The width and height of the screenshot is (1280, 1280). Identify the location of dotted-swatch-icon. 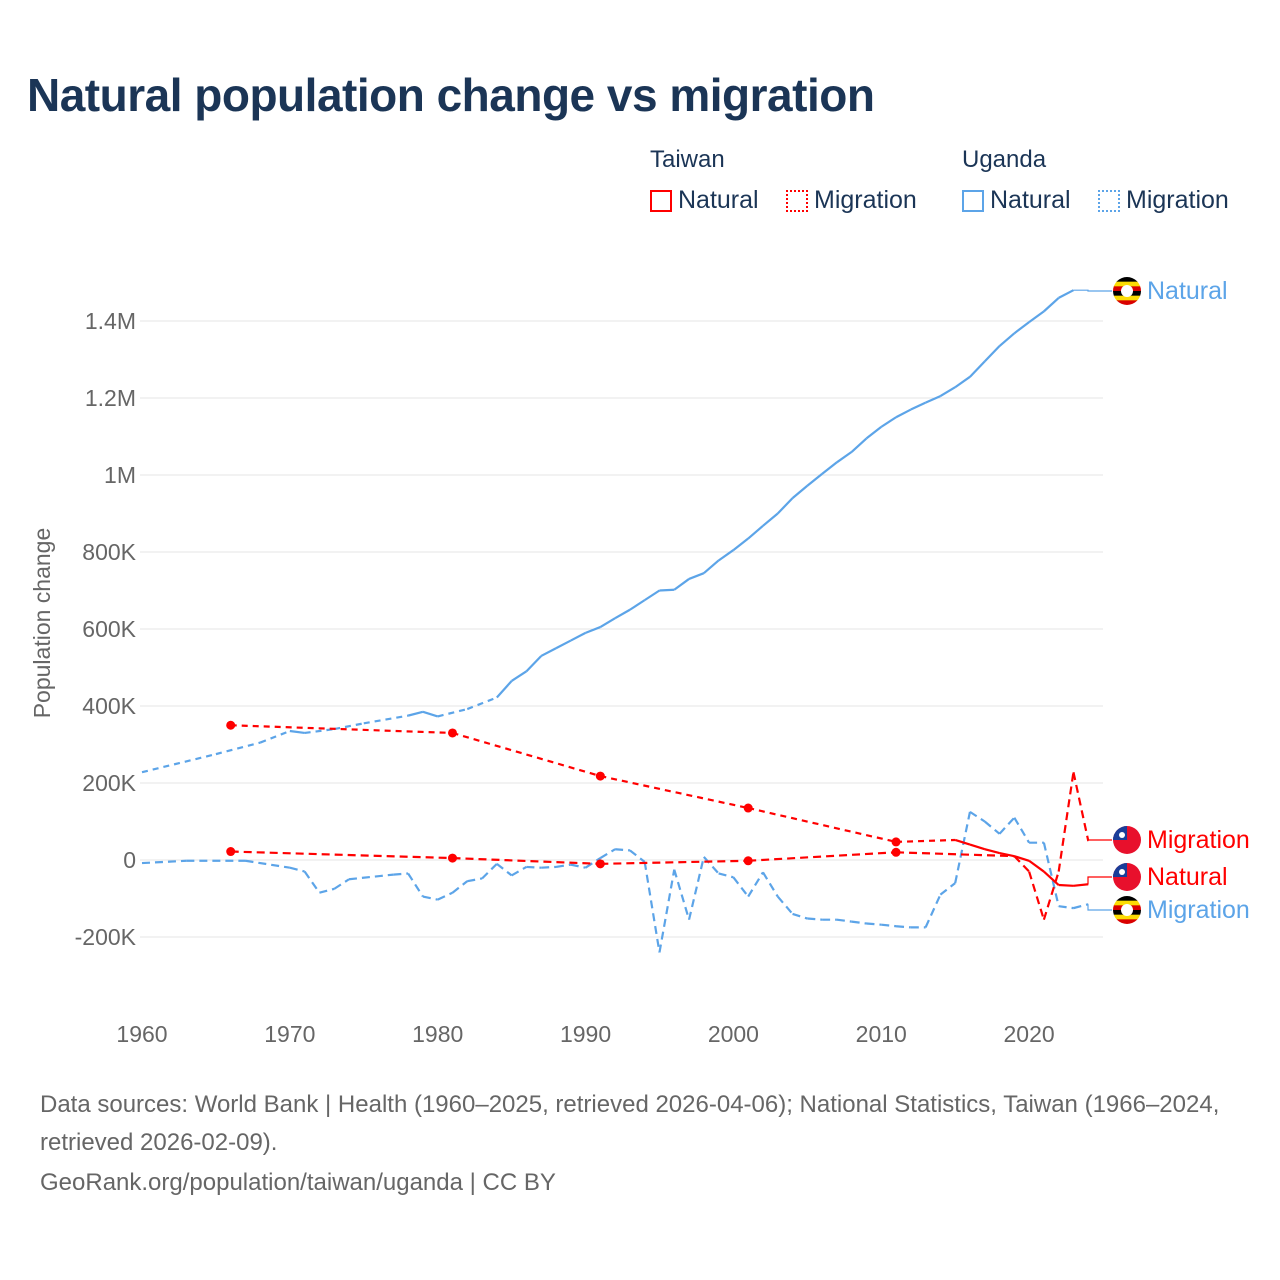
(1109, 200).